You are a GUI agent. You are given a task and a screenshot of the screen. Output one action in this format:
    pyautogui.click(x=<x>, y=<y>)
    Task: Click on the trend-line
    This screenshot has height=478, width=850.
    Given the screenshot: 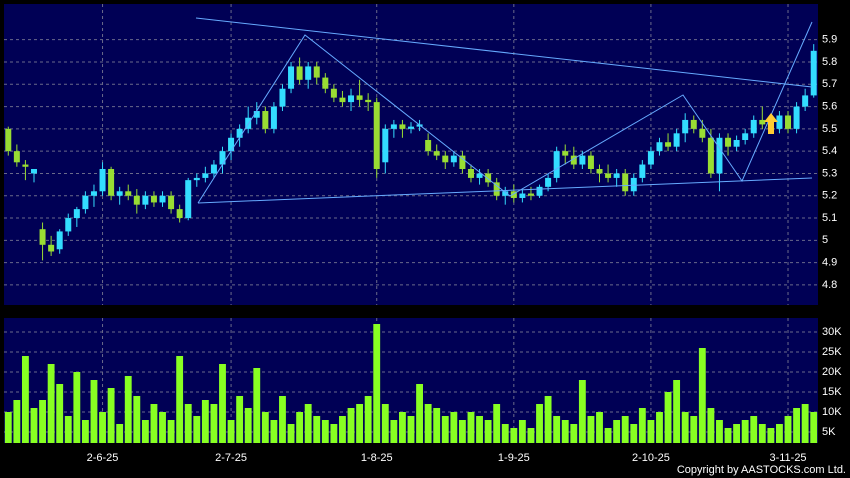 What is the action you would take?
    pyautogui.click(x=504, y=52)
    